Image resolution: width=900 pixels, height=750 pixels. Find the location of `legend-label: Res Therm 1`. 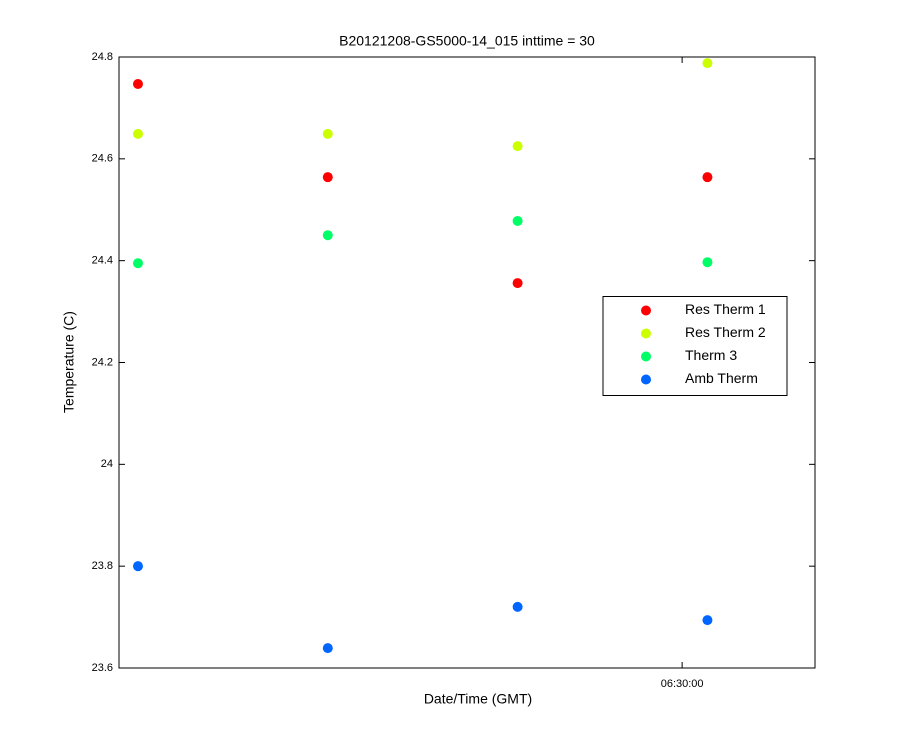

legend-label: Res Therm 1 is located at coordinates (725, 309).